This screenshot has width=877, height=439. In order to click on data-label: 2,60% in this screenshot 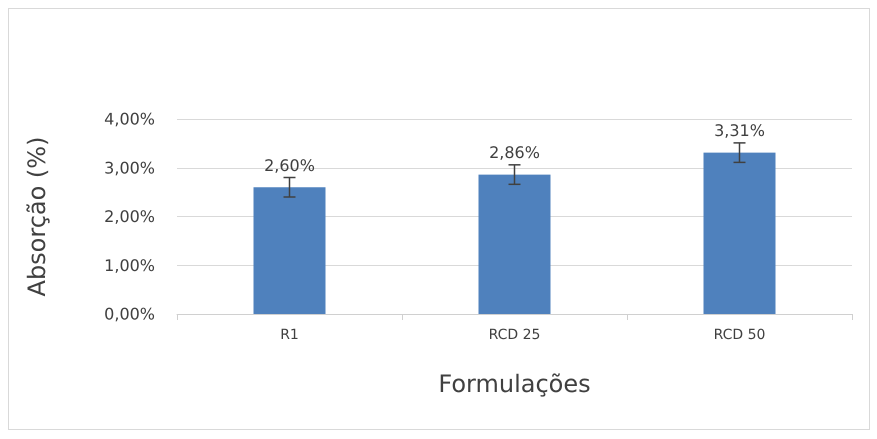, I will do `click(289, 165)`.